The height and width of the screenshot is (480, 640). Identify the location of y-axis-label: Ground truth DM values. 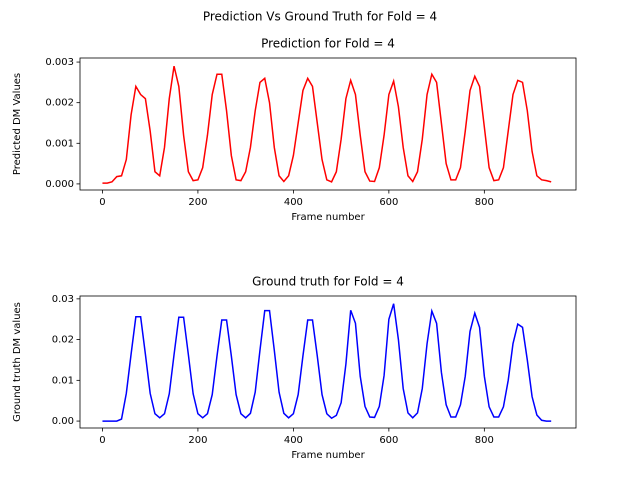
(17, 362).